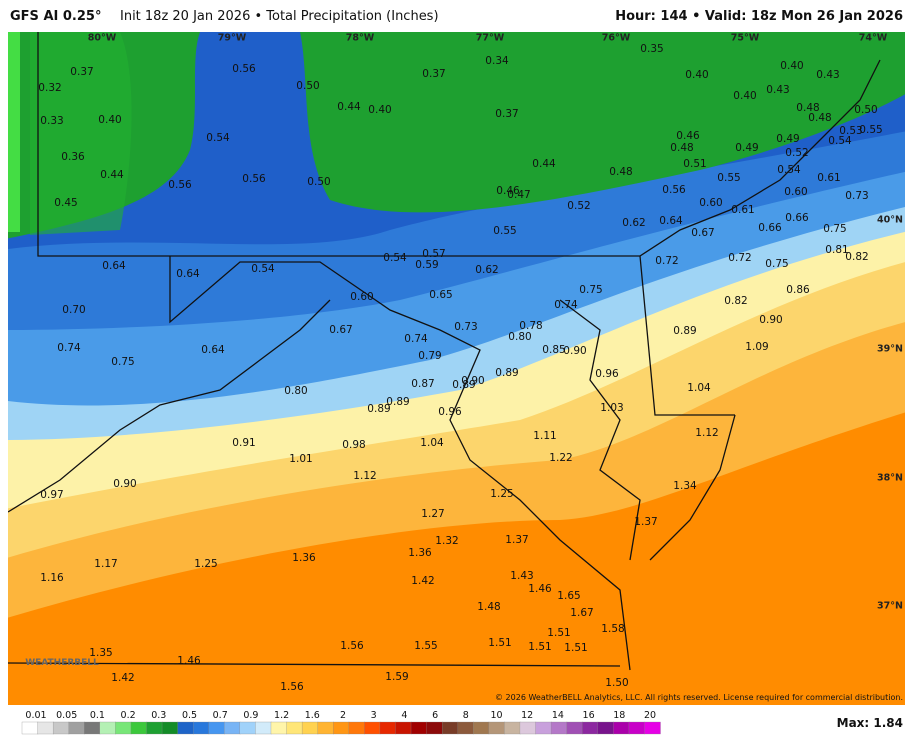 Image resolution: width=913 pixels, height=750 pixels. What do you see at coordinates (650, 715) in the screenshot?
I see `colorbar-label: 20` at bounding box center [650, 715].